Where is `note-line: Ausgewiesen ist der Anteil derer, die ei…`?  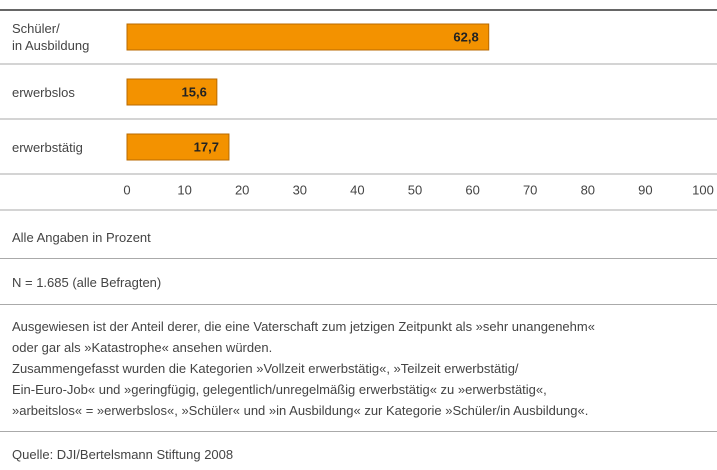
note-line: Ausgewiesen ist der Anteil derer, die ei… is located at coordinates (303, 326).